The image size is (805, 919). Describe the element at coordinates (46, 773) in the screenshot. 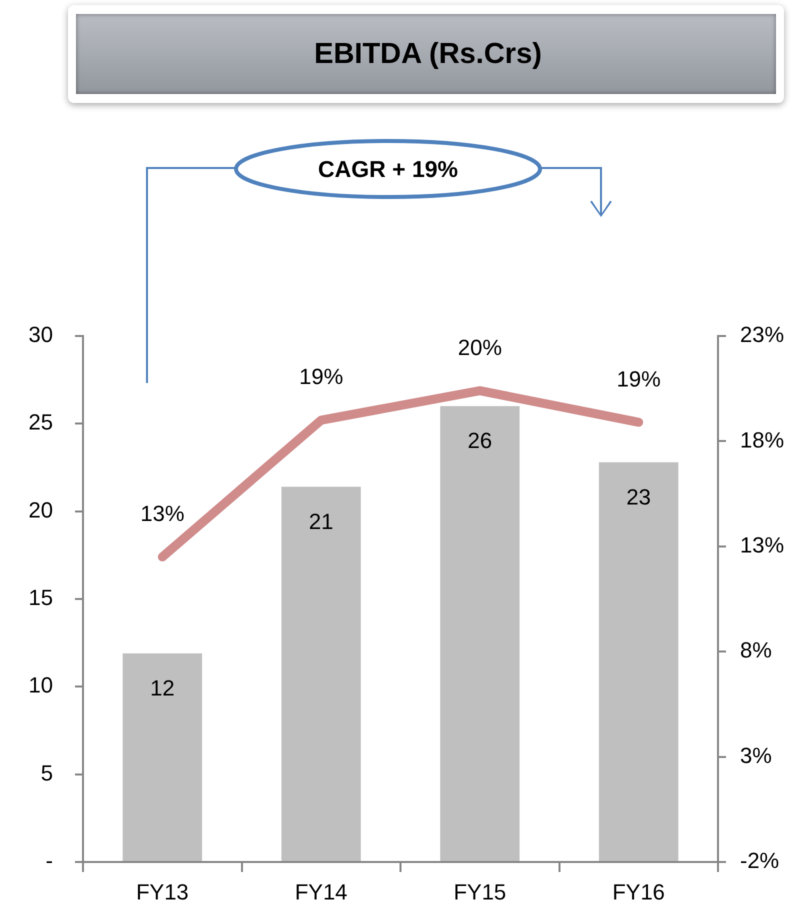

I see `y-tick-label: 5` at that location.